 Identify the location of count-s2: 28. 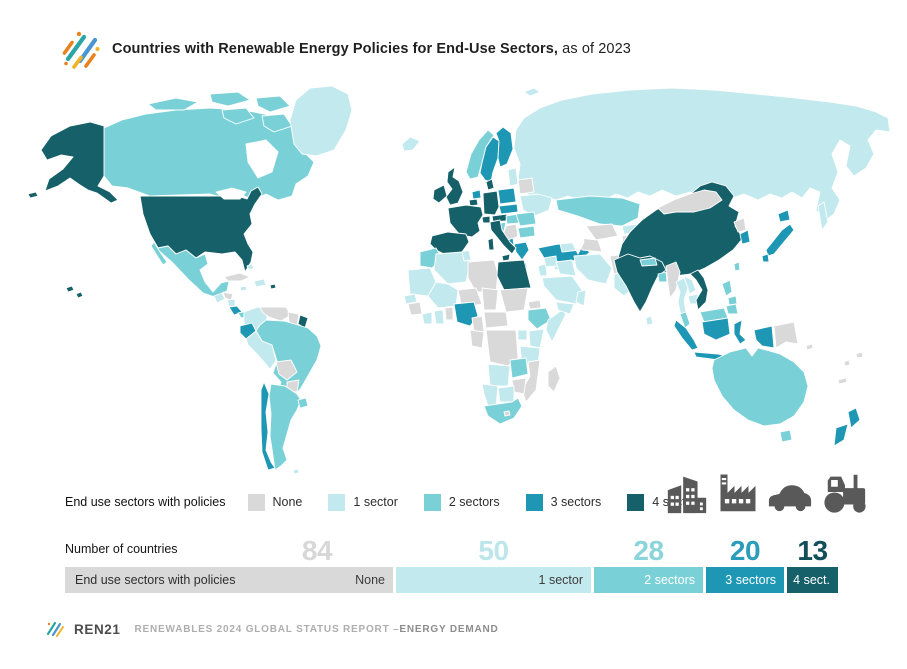
(648, 550).